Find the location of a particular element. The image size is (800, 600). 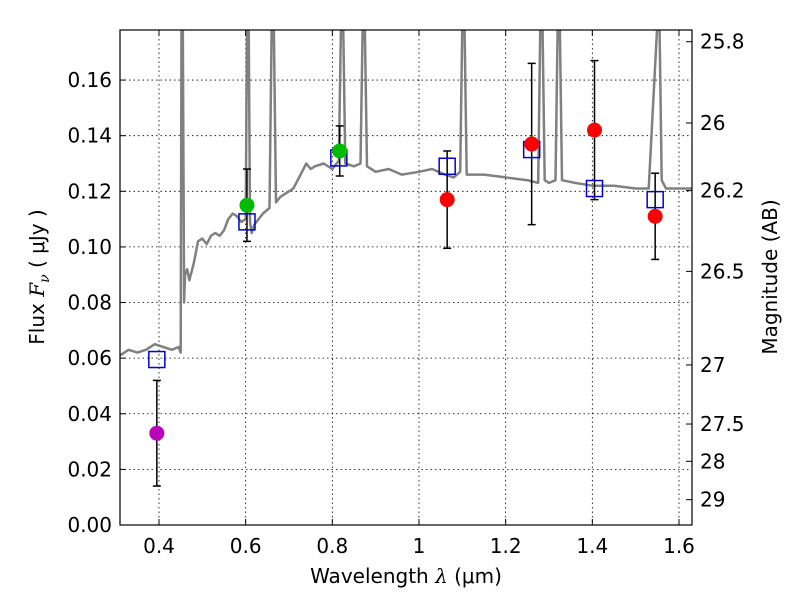

x-axis-title: Wavelength λ (μm) is located at coordinates (406, 576).